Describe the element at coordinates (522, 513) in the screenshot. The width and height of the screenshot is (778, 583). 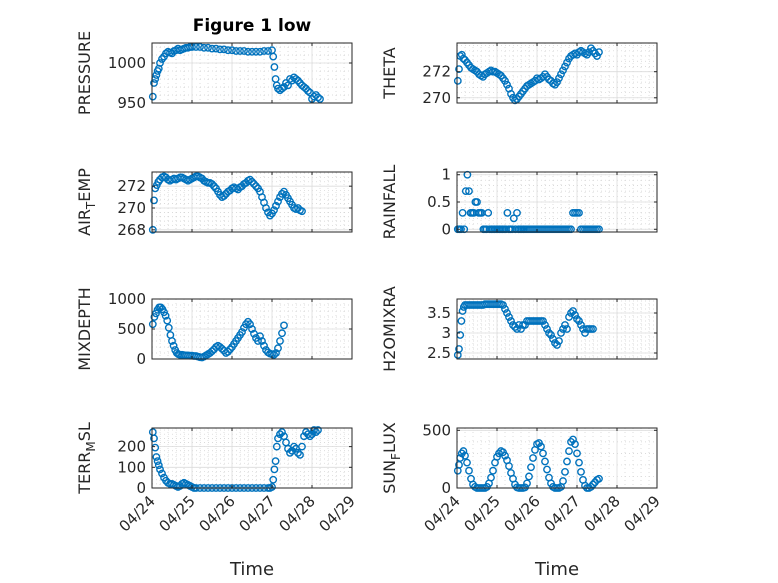
I see `x-tick-label: 04/26` at that location.